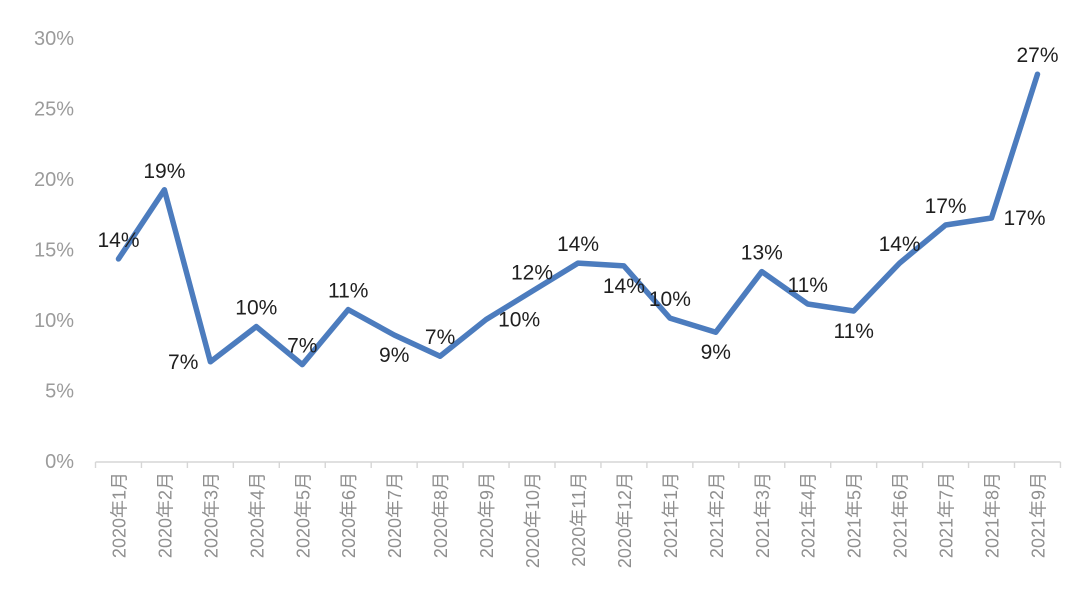  Describe the element at coordinates (54, 180) in the screenshot. I see `y-tick-label: 20%` at that location.